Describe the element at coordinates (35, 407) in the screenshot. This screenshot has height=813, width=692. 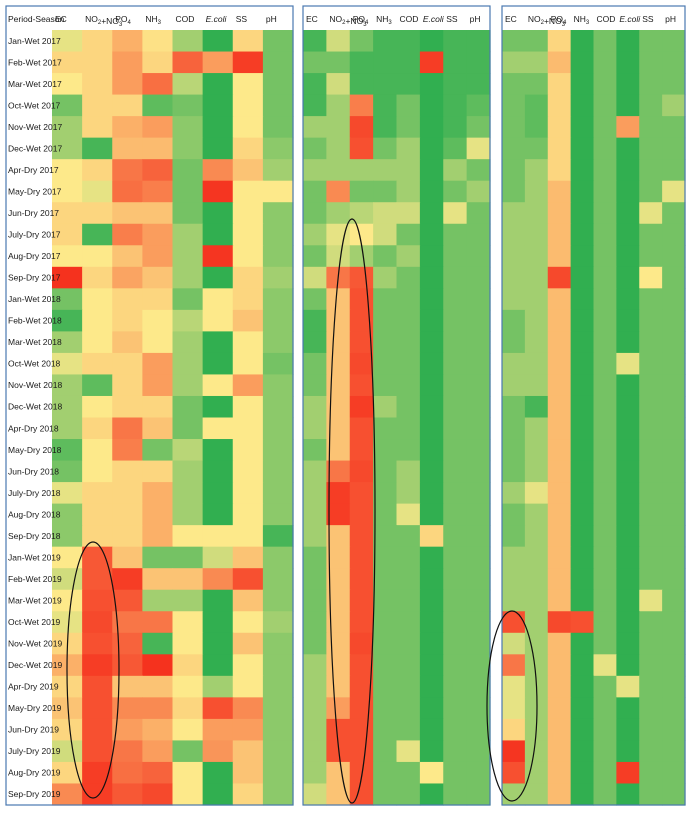
I see `row-label: Dec-Wet 2018` at that location.